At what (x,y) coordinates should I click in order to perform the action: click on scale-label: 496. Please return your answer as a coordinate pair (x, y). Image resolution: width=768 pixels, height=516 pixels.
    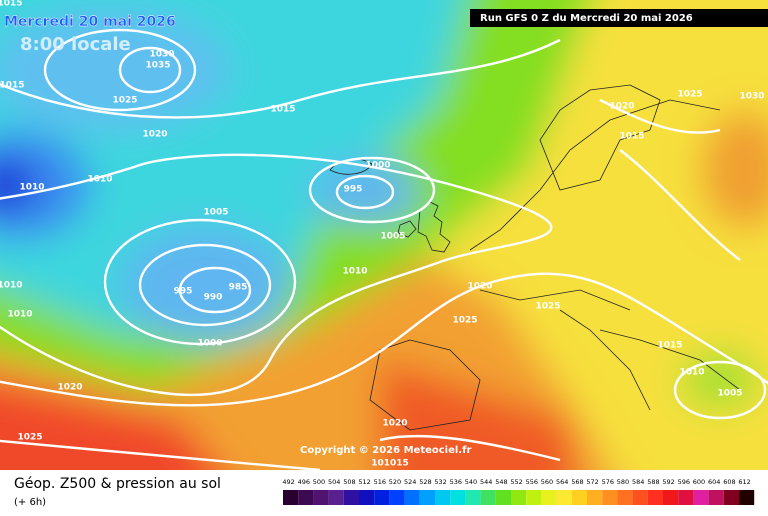
    Looking at the image, I should click on (304, 482).